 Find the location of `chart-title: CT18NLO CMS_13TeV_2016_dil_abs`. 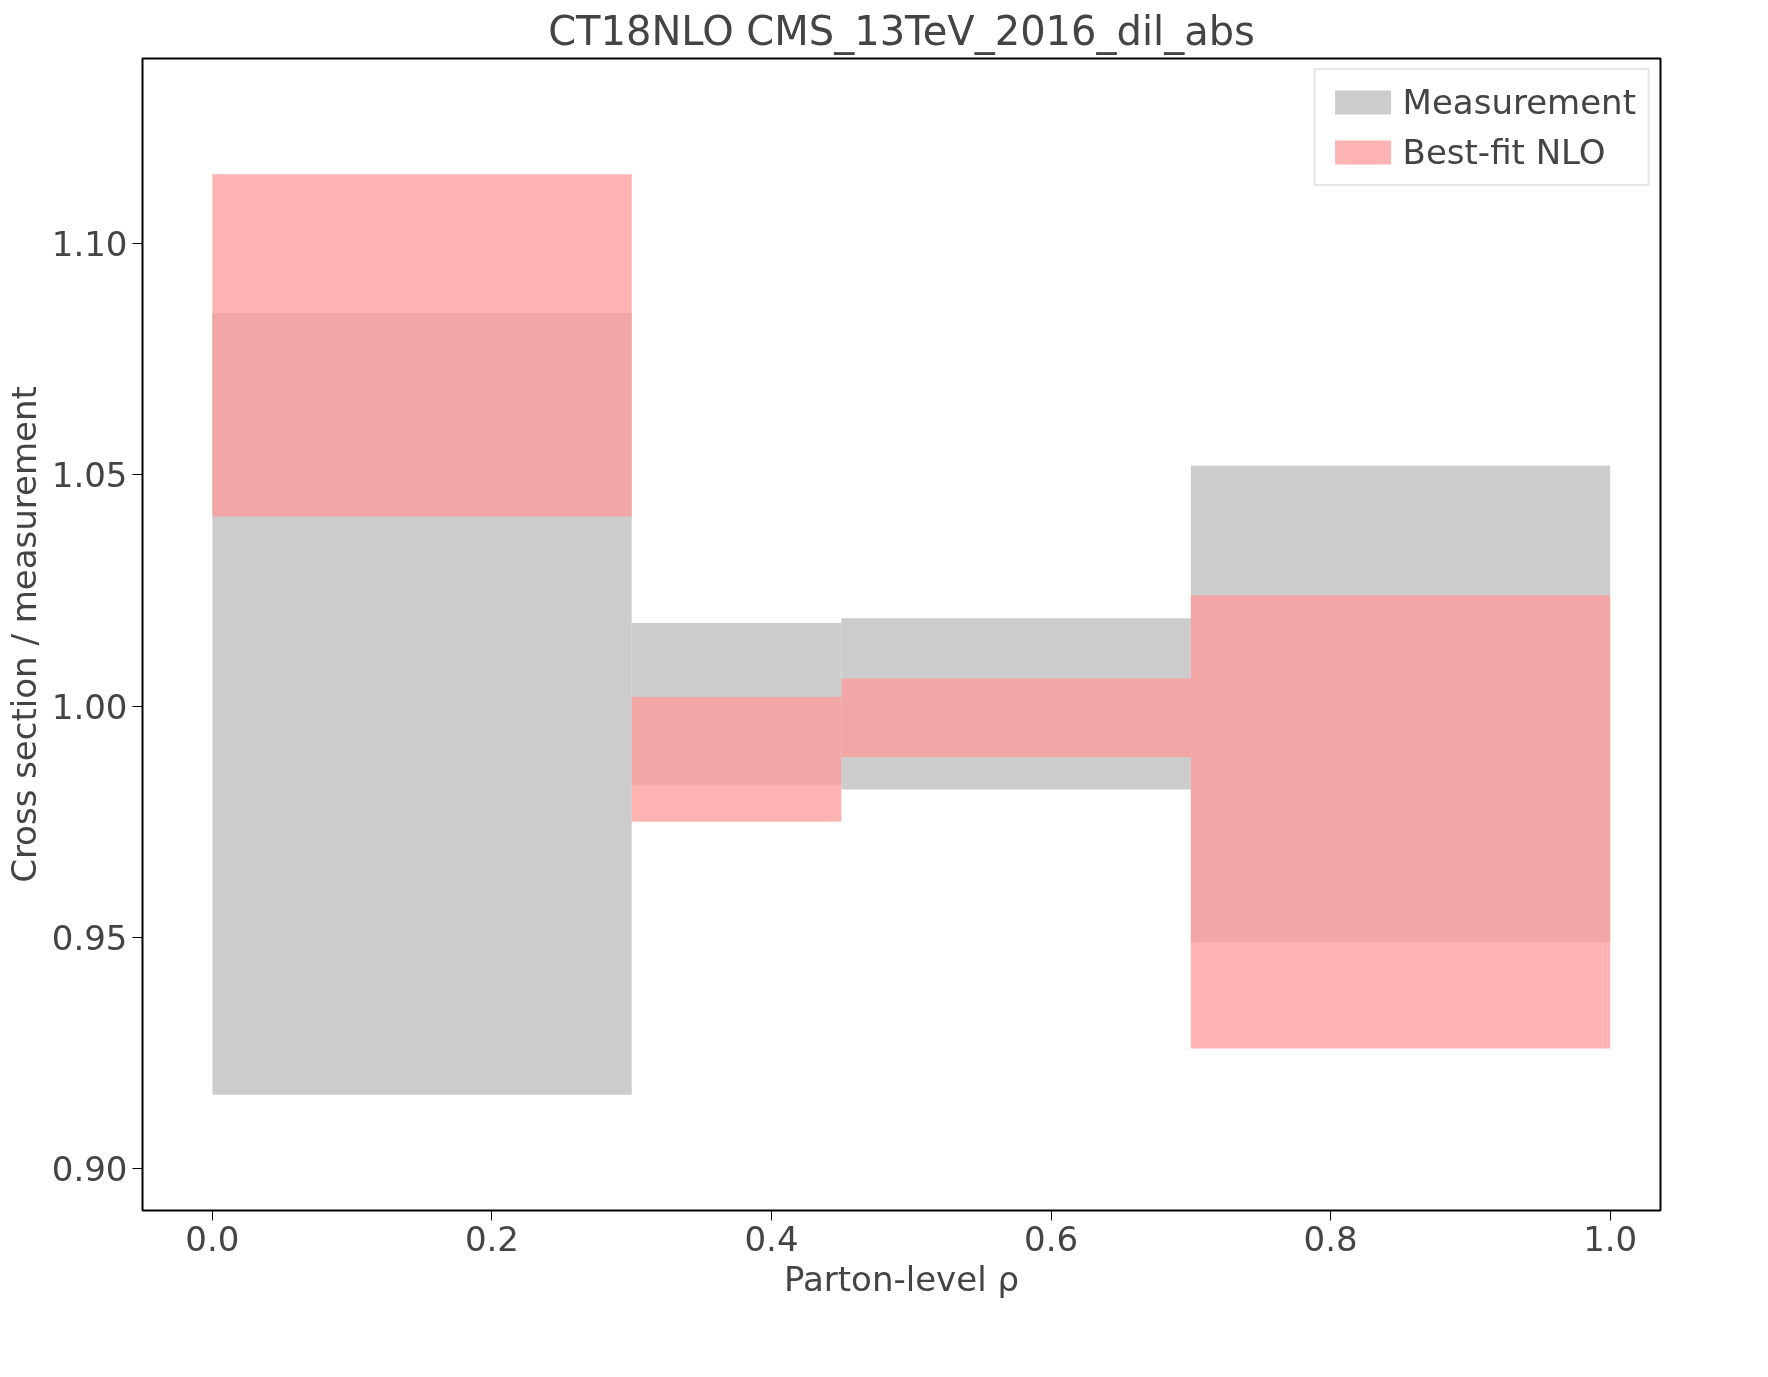

chart-title: CT18NLO CMS_13TeV_2016_dil_abs is located at coordinates (901, 31).